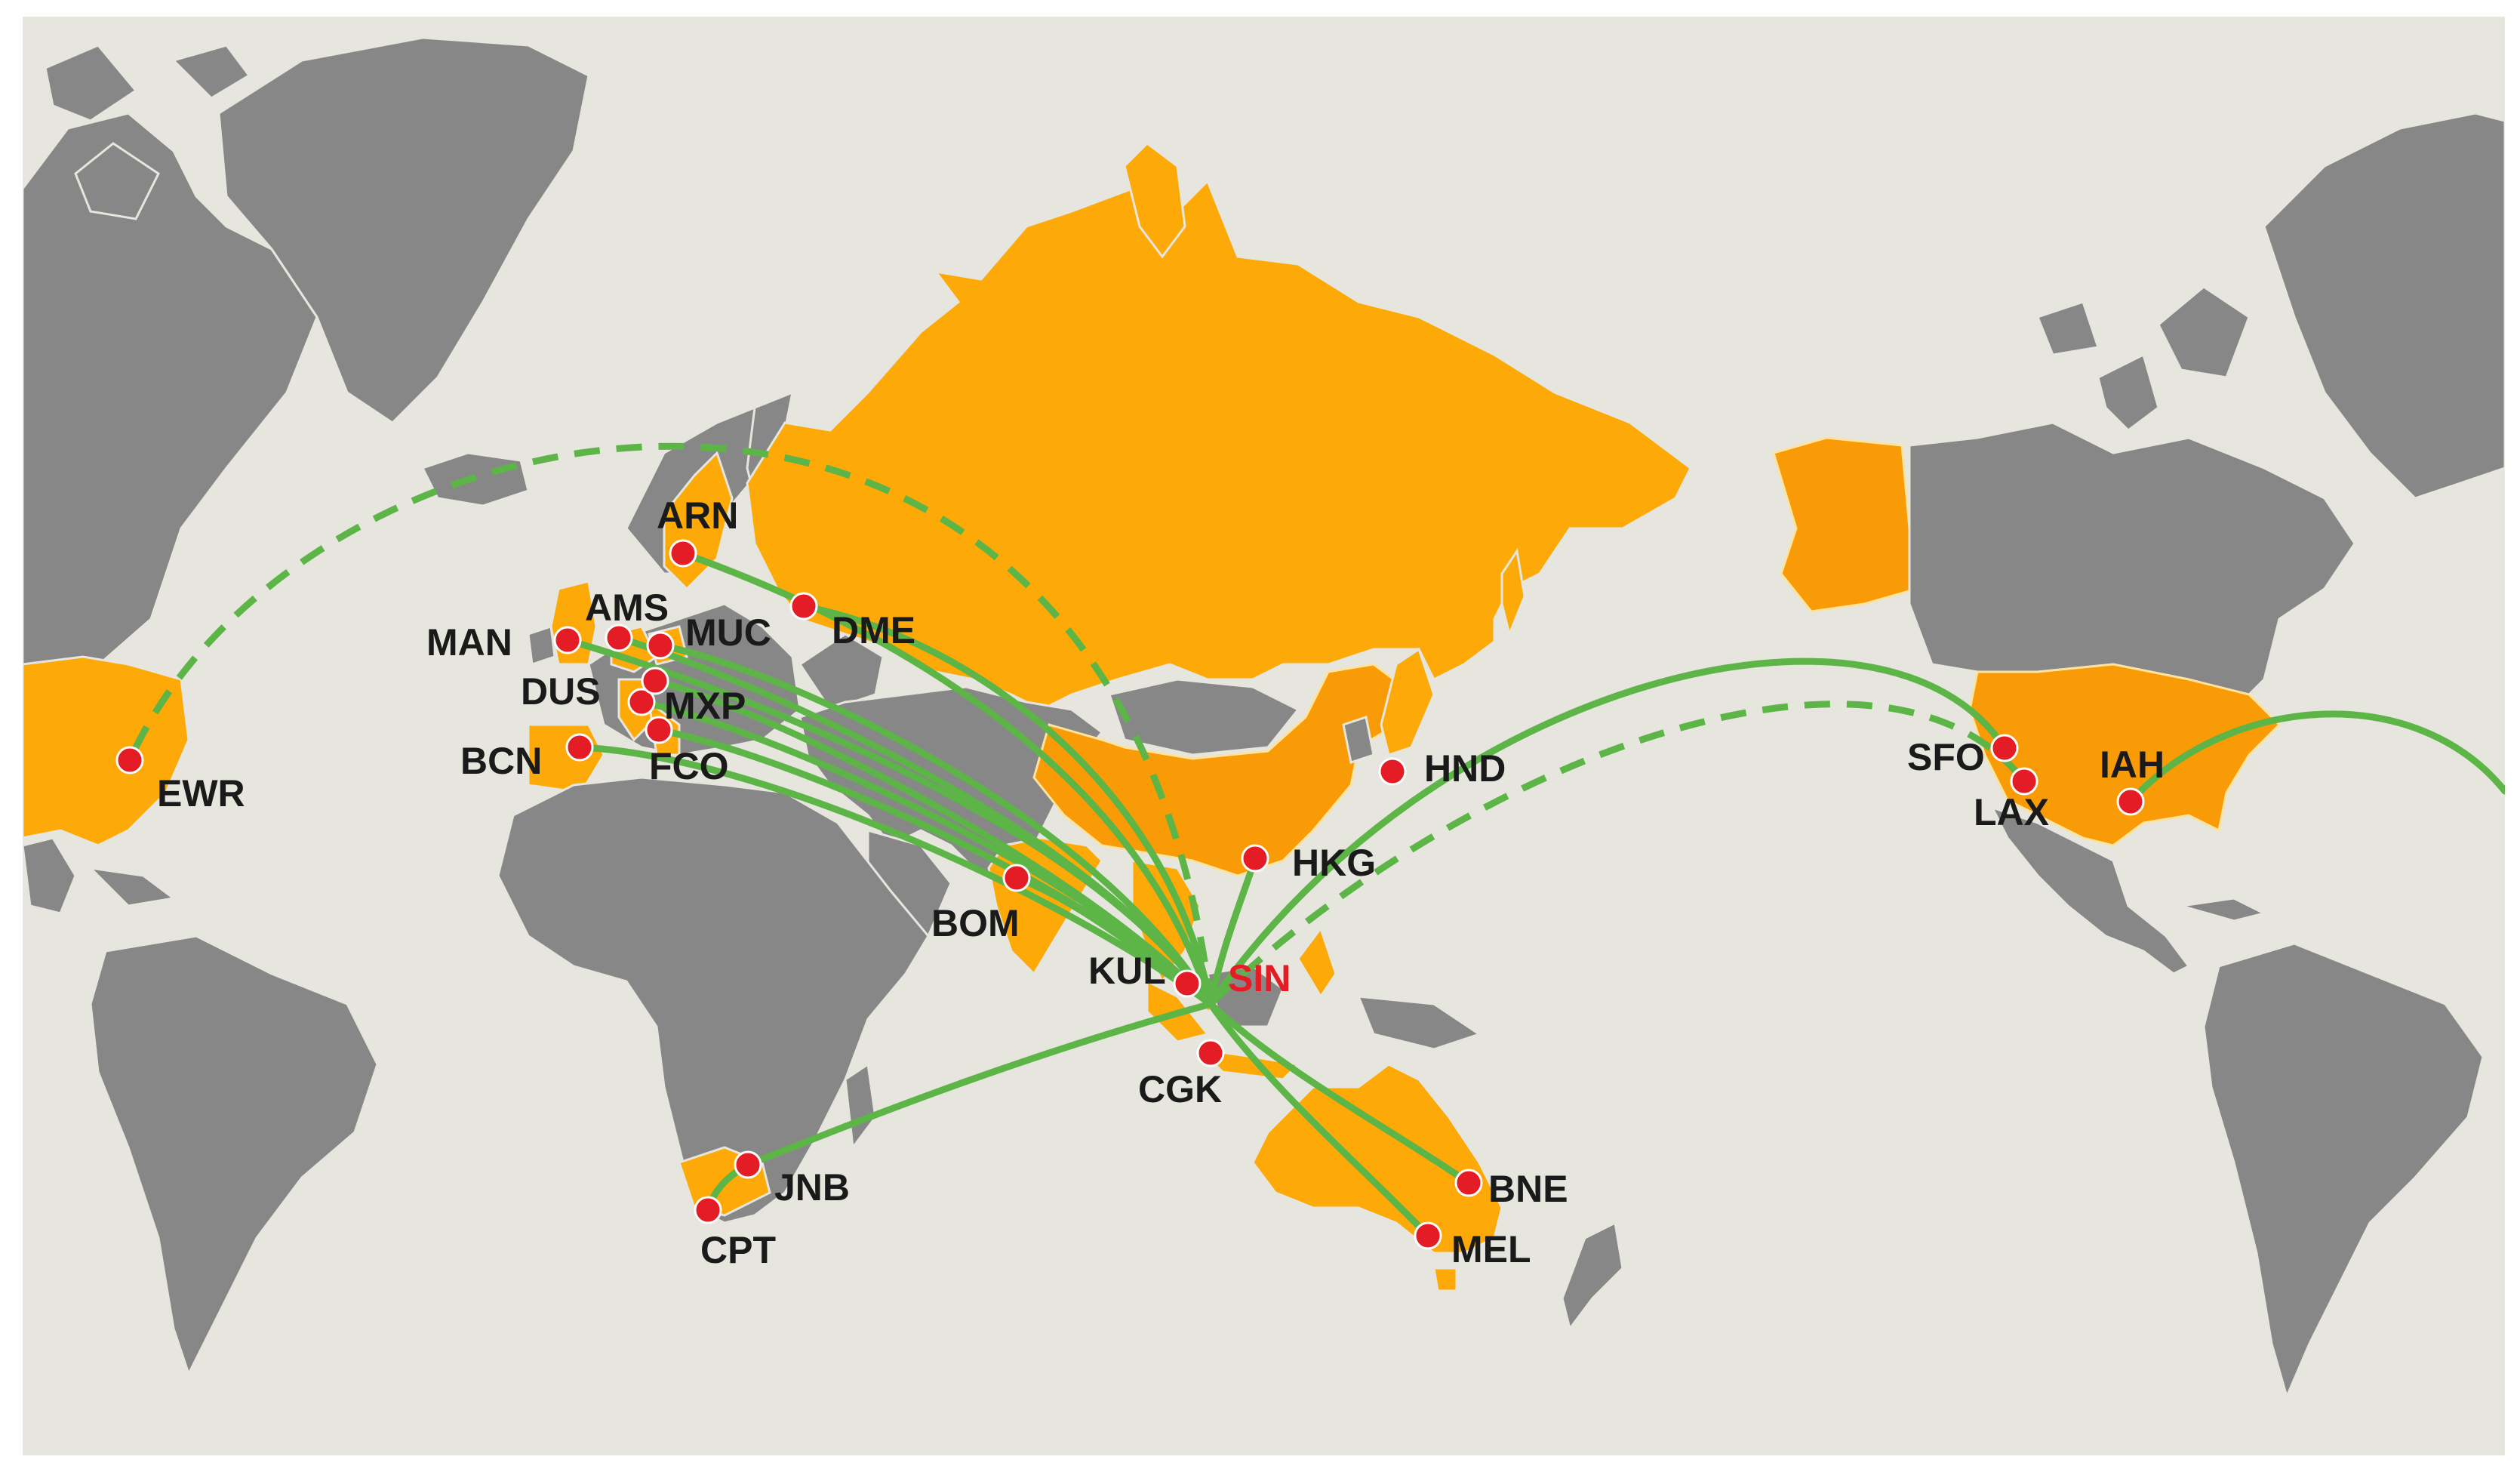 Image resolution: width=2520 pixels, height=1472 pixels. Describe the element at coordinates (1946, 757) in the screenshot. I see `airport-label: SFO` at that location.